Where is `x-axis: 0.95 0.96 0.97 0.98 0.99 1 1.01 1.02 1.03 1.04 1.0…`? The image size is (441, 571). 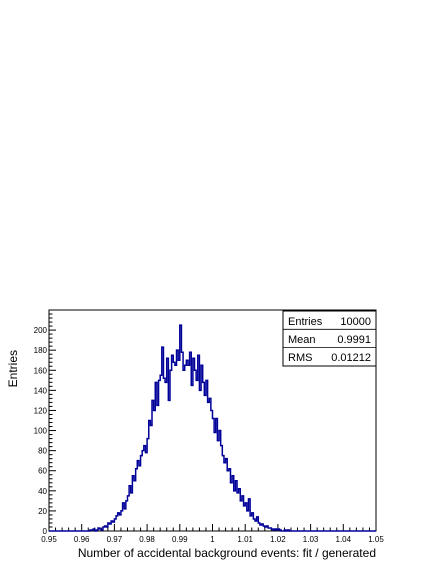 x-axis: 0.95 0.96 0.97 0.98 0.99 1 1.01 1.02 1.03 1.04 1.0… is located at coordinates (212, 534).